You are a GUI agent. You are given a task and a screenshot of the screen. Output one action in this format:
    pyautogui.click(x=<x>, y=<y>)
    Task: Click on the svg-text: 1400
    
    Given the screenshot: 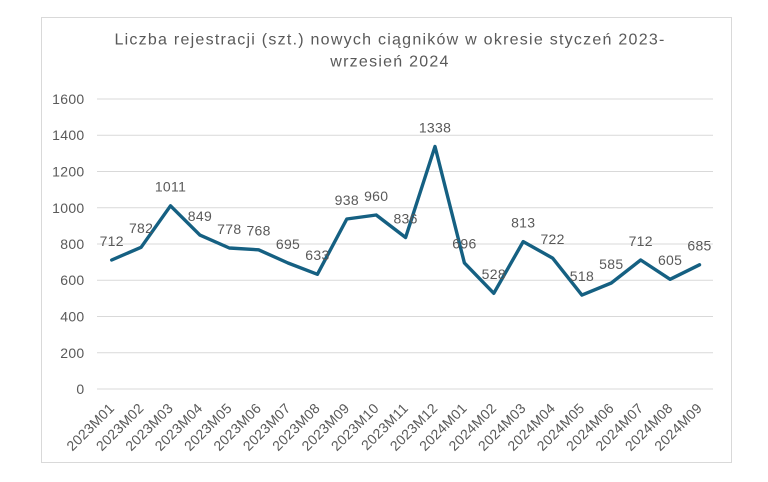 What is the action you would take?
    pyautogui.click(x=68, y=135)
    